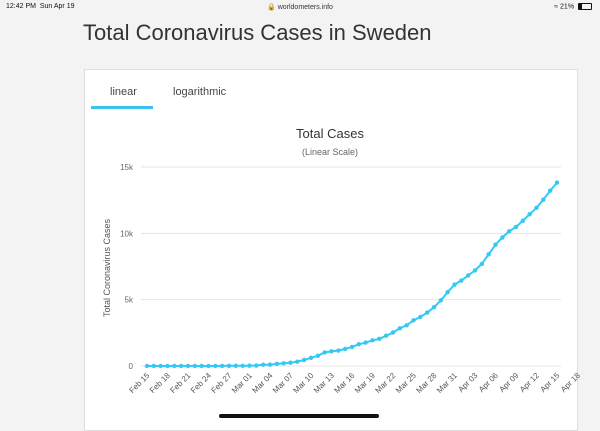 The image size is (600, 431). Describe the element at coordinates (283, 383) in the screenshot. I see `x-tick-label: Mar 07` at that location.